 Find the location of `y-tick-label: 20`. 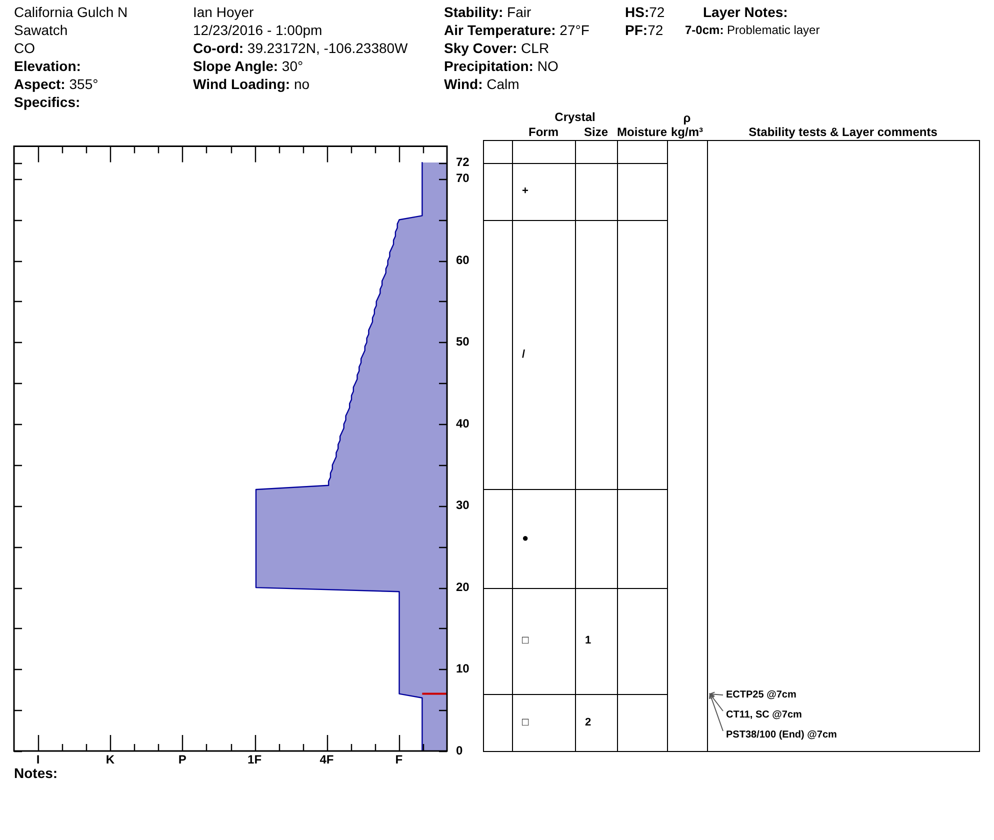

y-tick-label: 20 is located at coordinates (463, 587).